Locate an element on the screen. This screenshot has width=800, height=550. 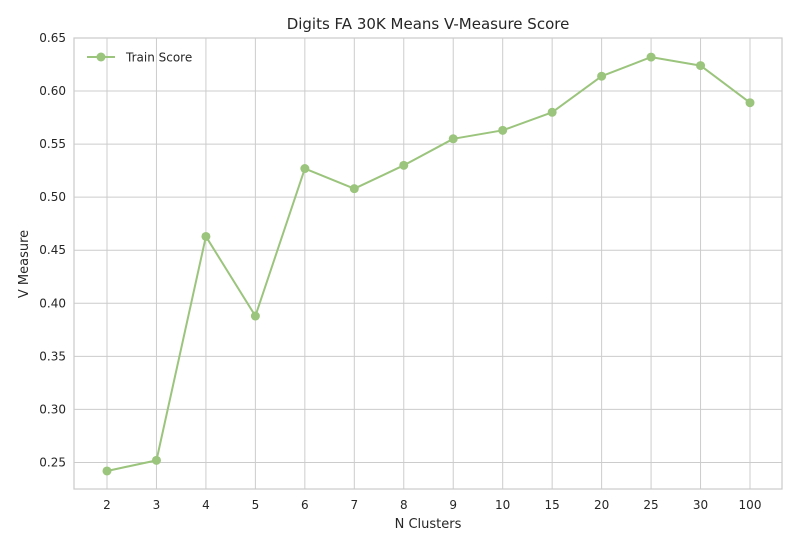
y-tick-label: 0.45 is located at coordinates (52, 250).